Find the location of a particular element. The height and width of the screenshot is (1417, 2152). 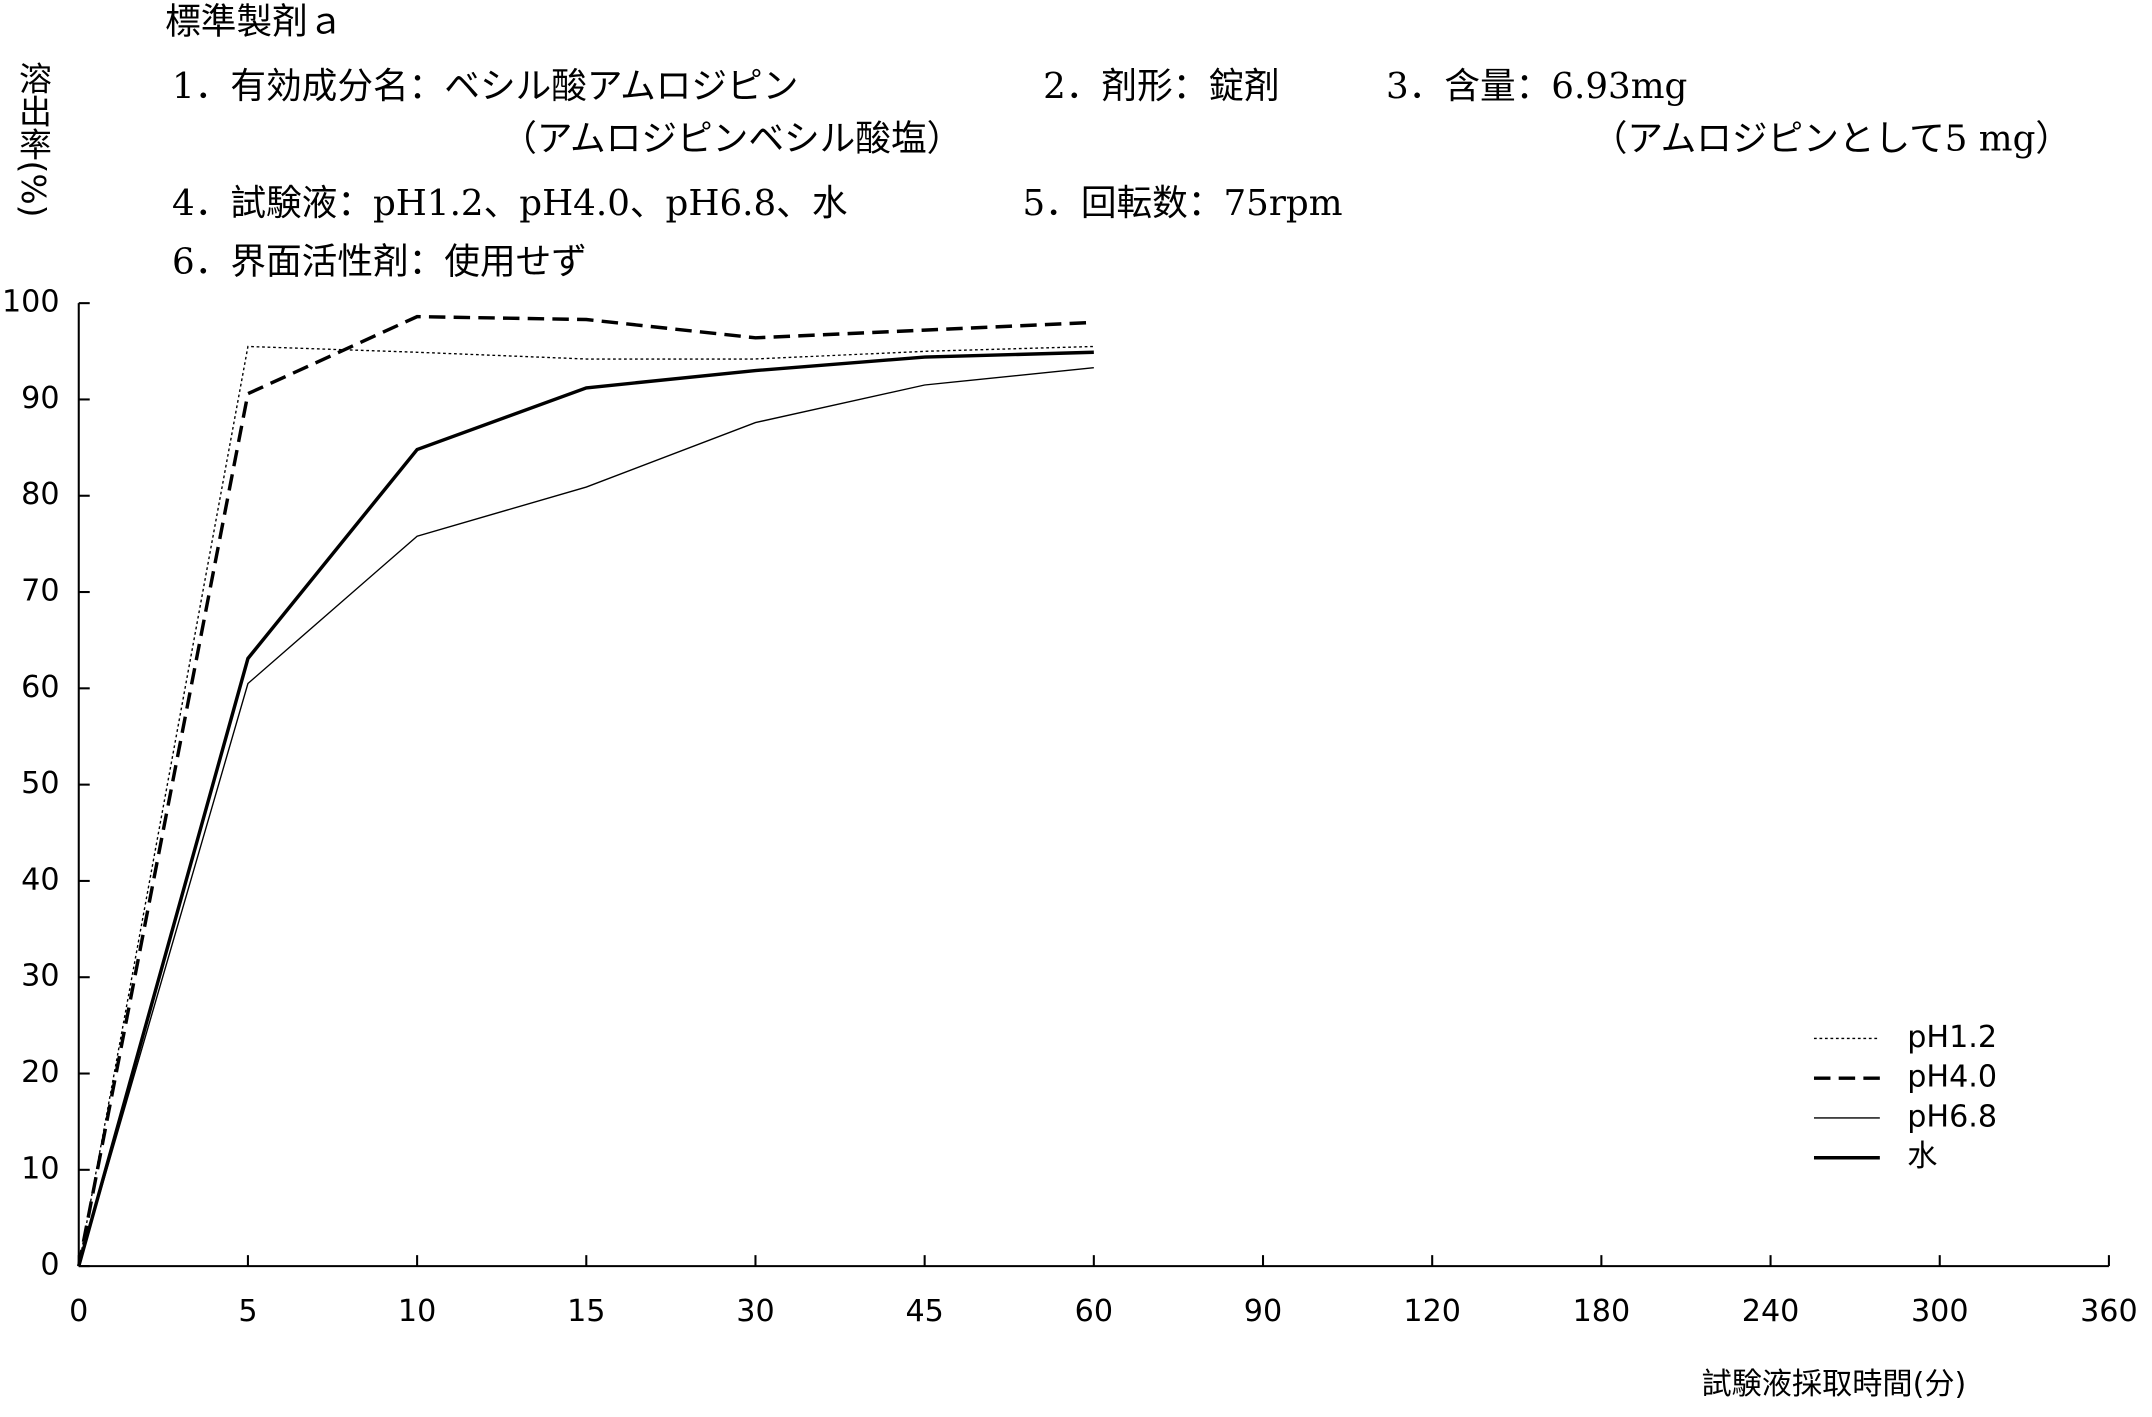

y-tick-label: 80 is located at coordinates (40, 494).